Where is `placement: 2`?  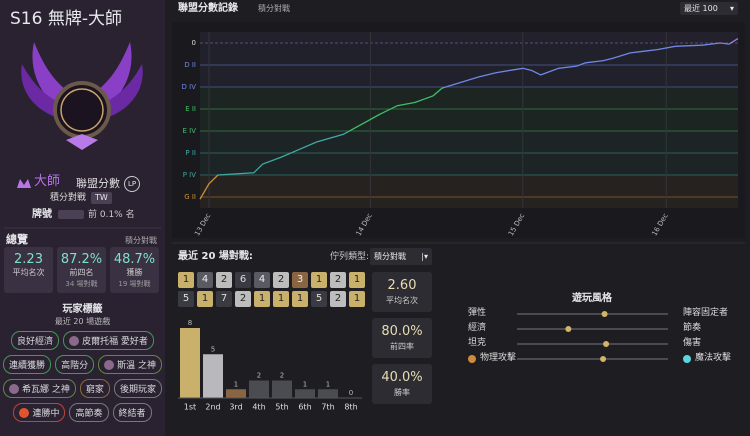 placement: 2 is located at coordinates (224, 280).